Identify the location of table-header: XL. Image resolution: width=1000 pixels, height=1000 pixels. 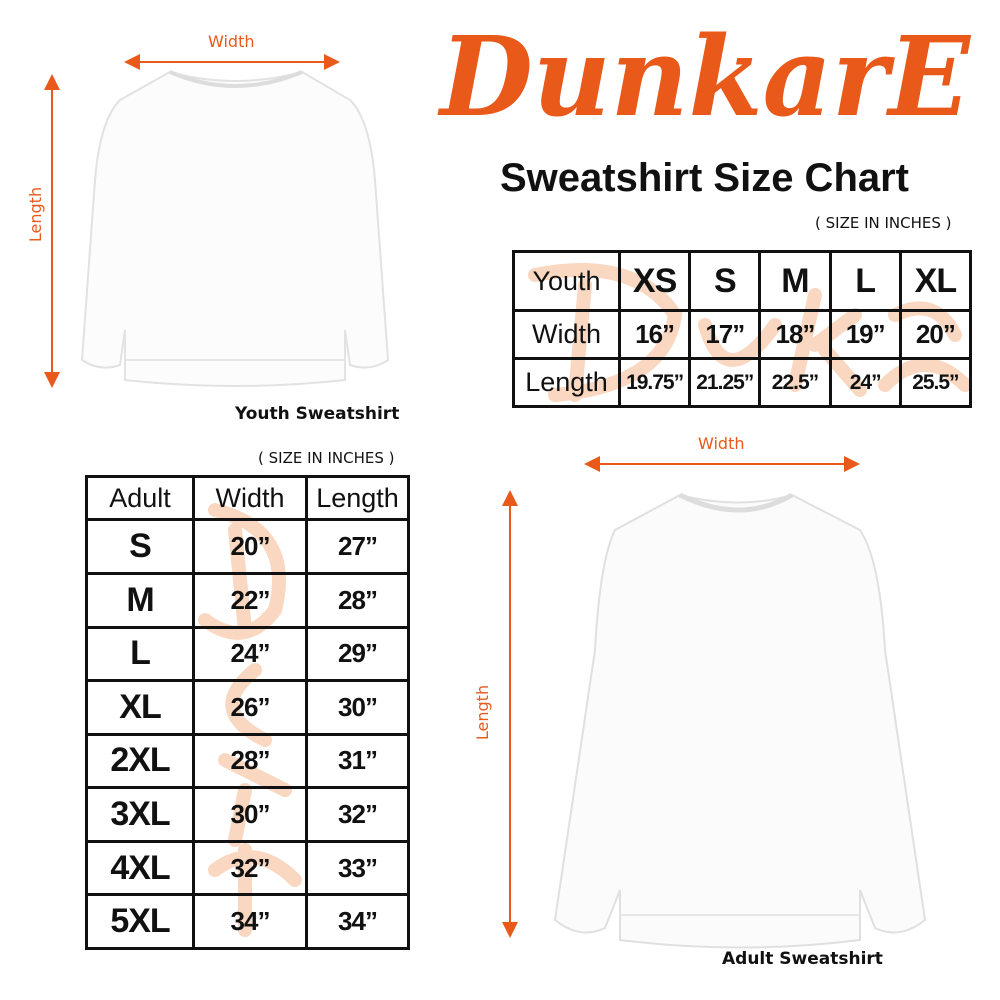
(935, 281).